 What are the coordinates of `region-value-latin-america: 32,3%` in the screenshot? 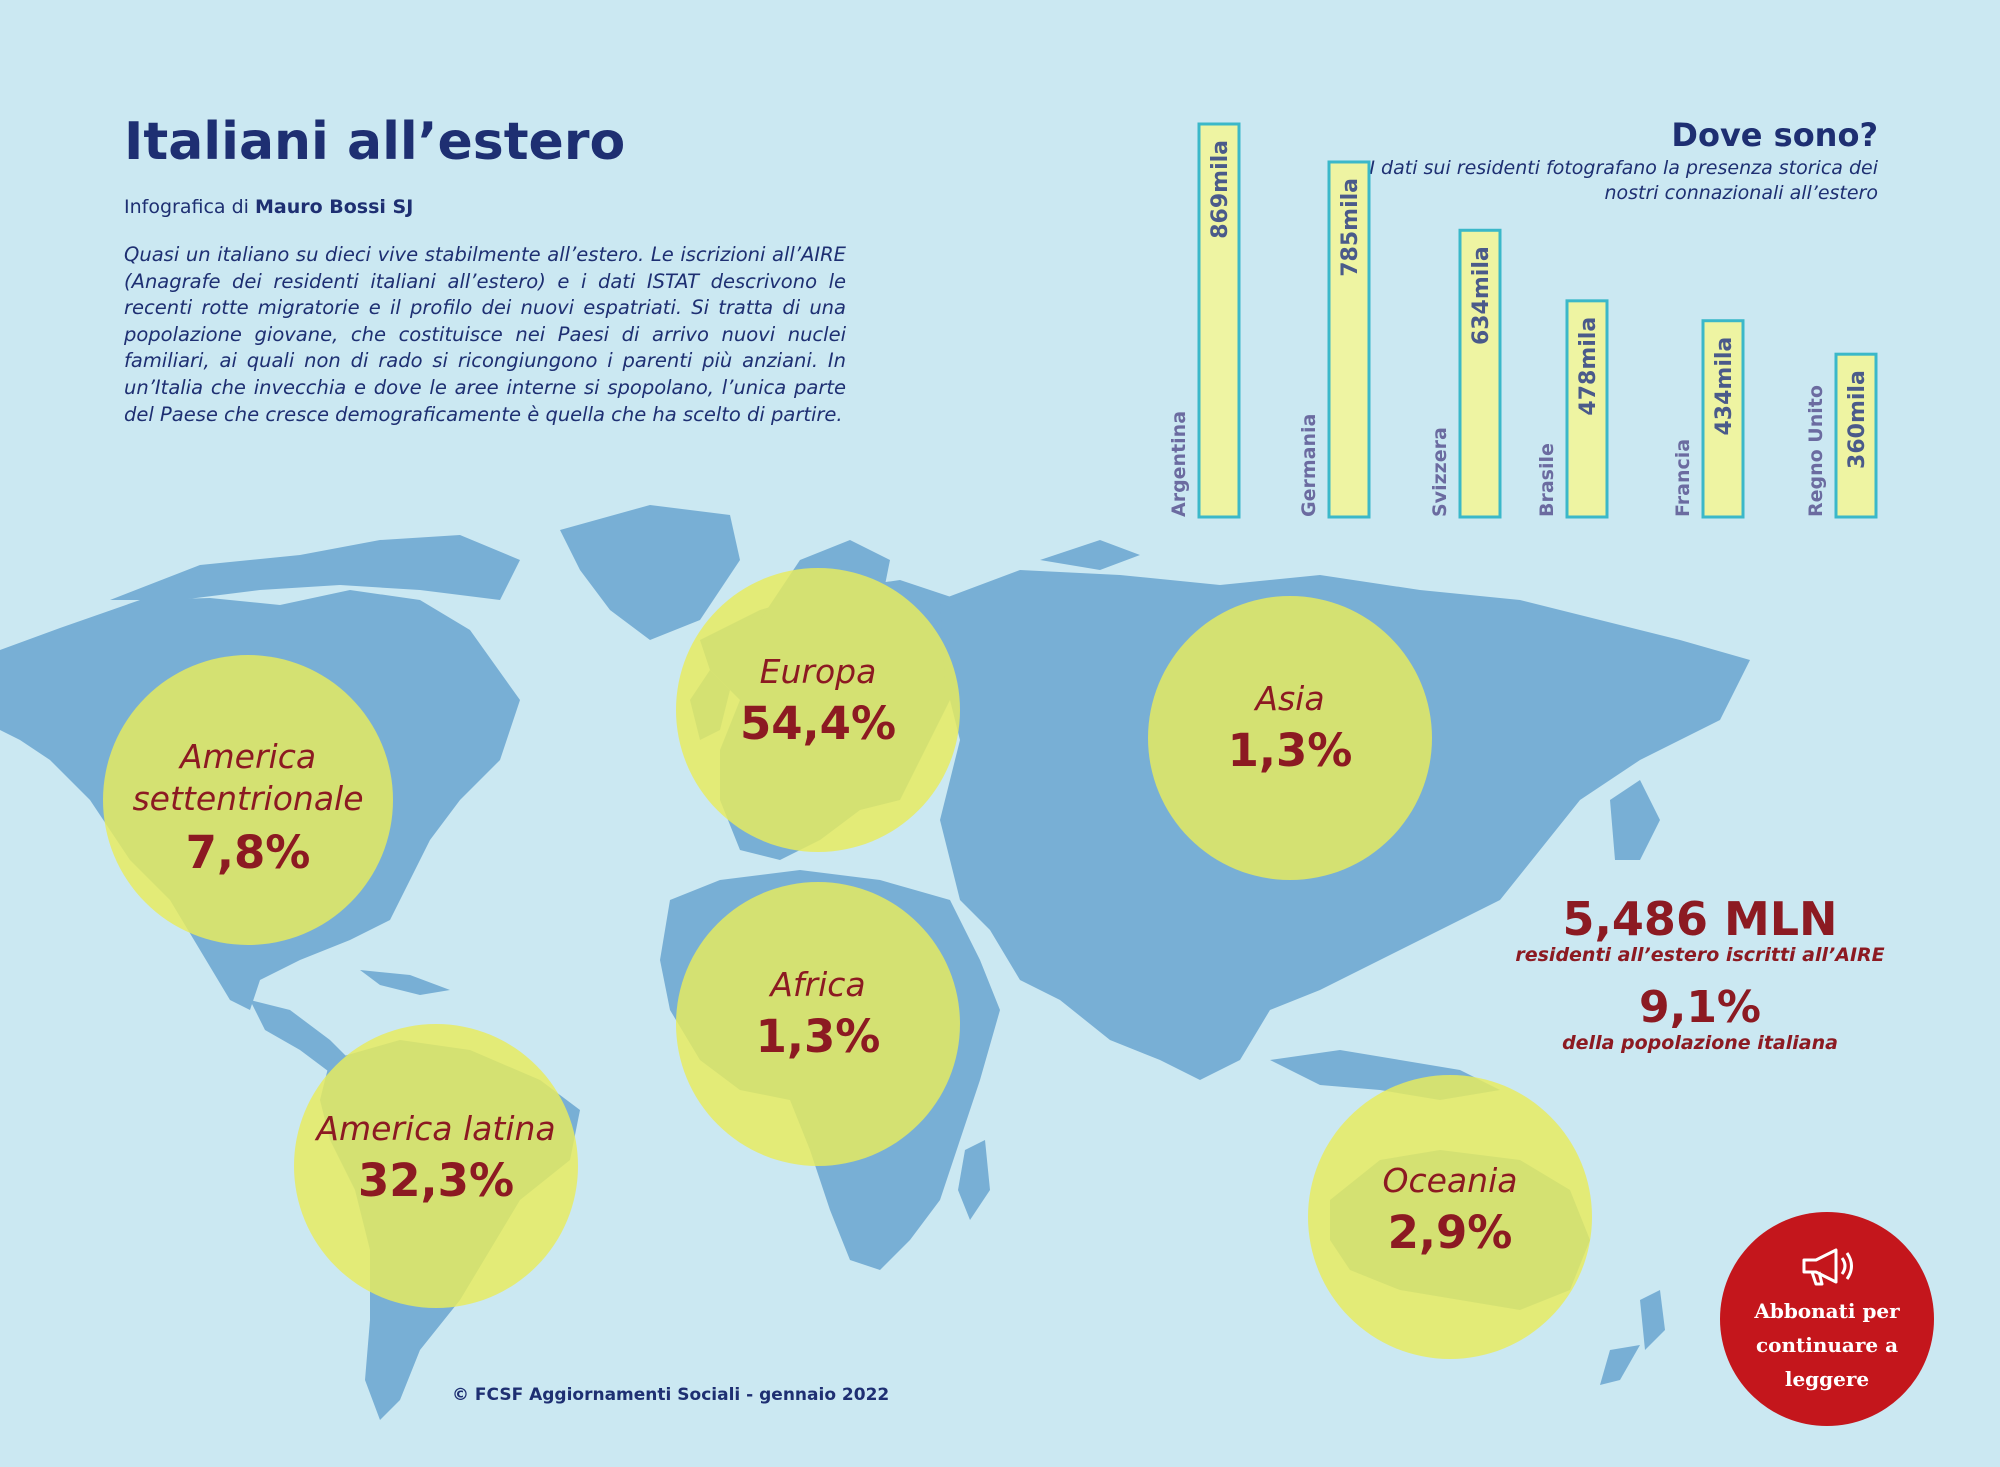 It's located at (436, 1180).